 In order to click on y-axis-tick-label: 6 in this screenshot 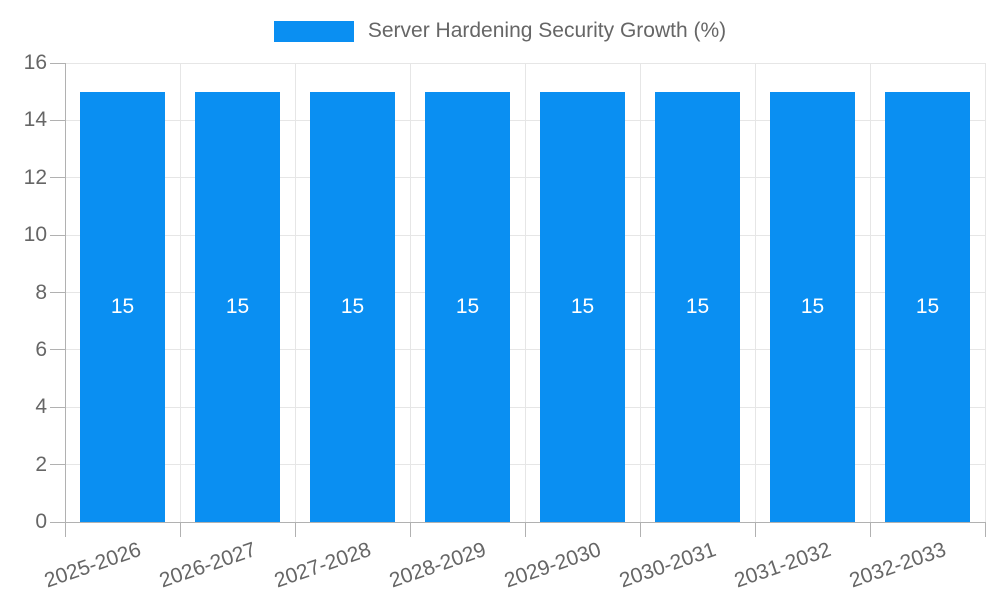, I will do `click(41, 349)`.